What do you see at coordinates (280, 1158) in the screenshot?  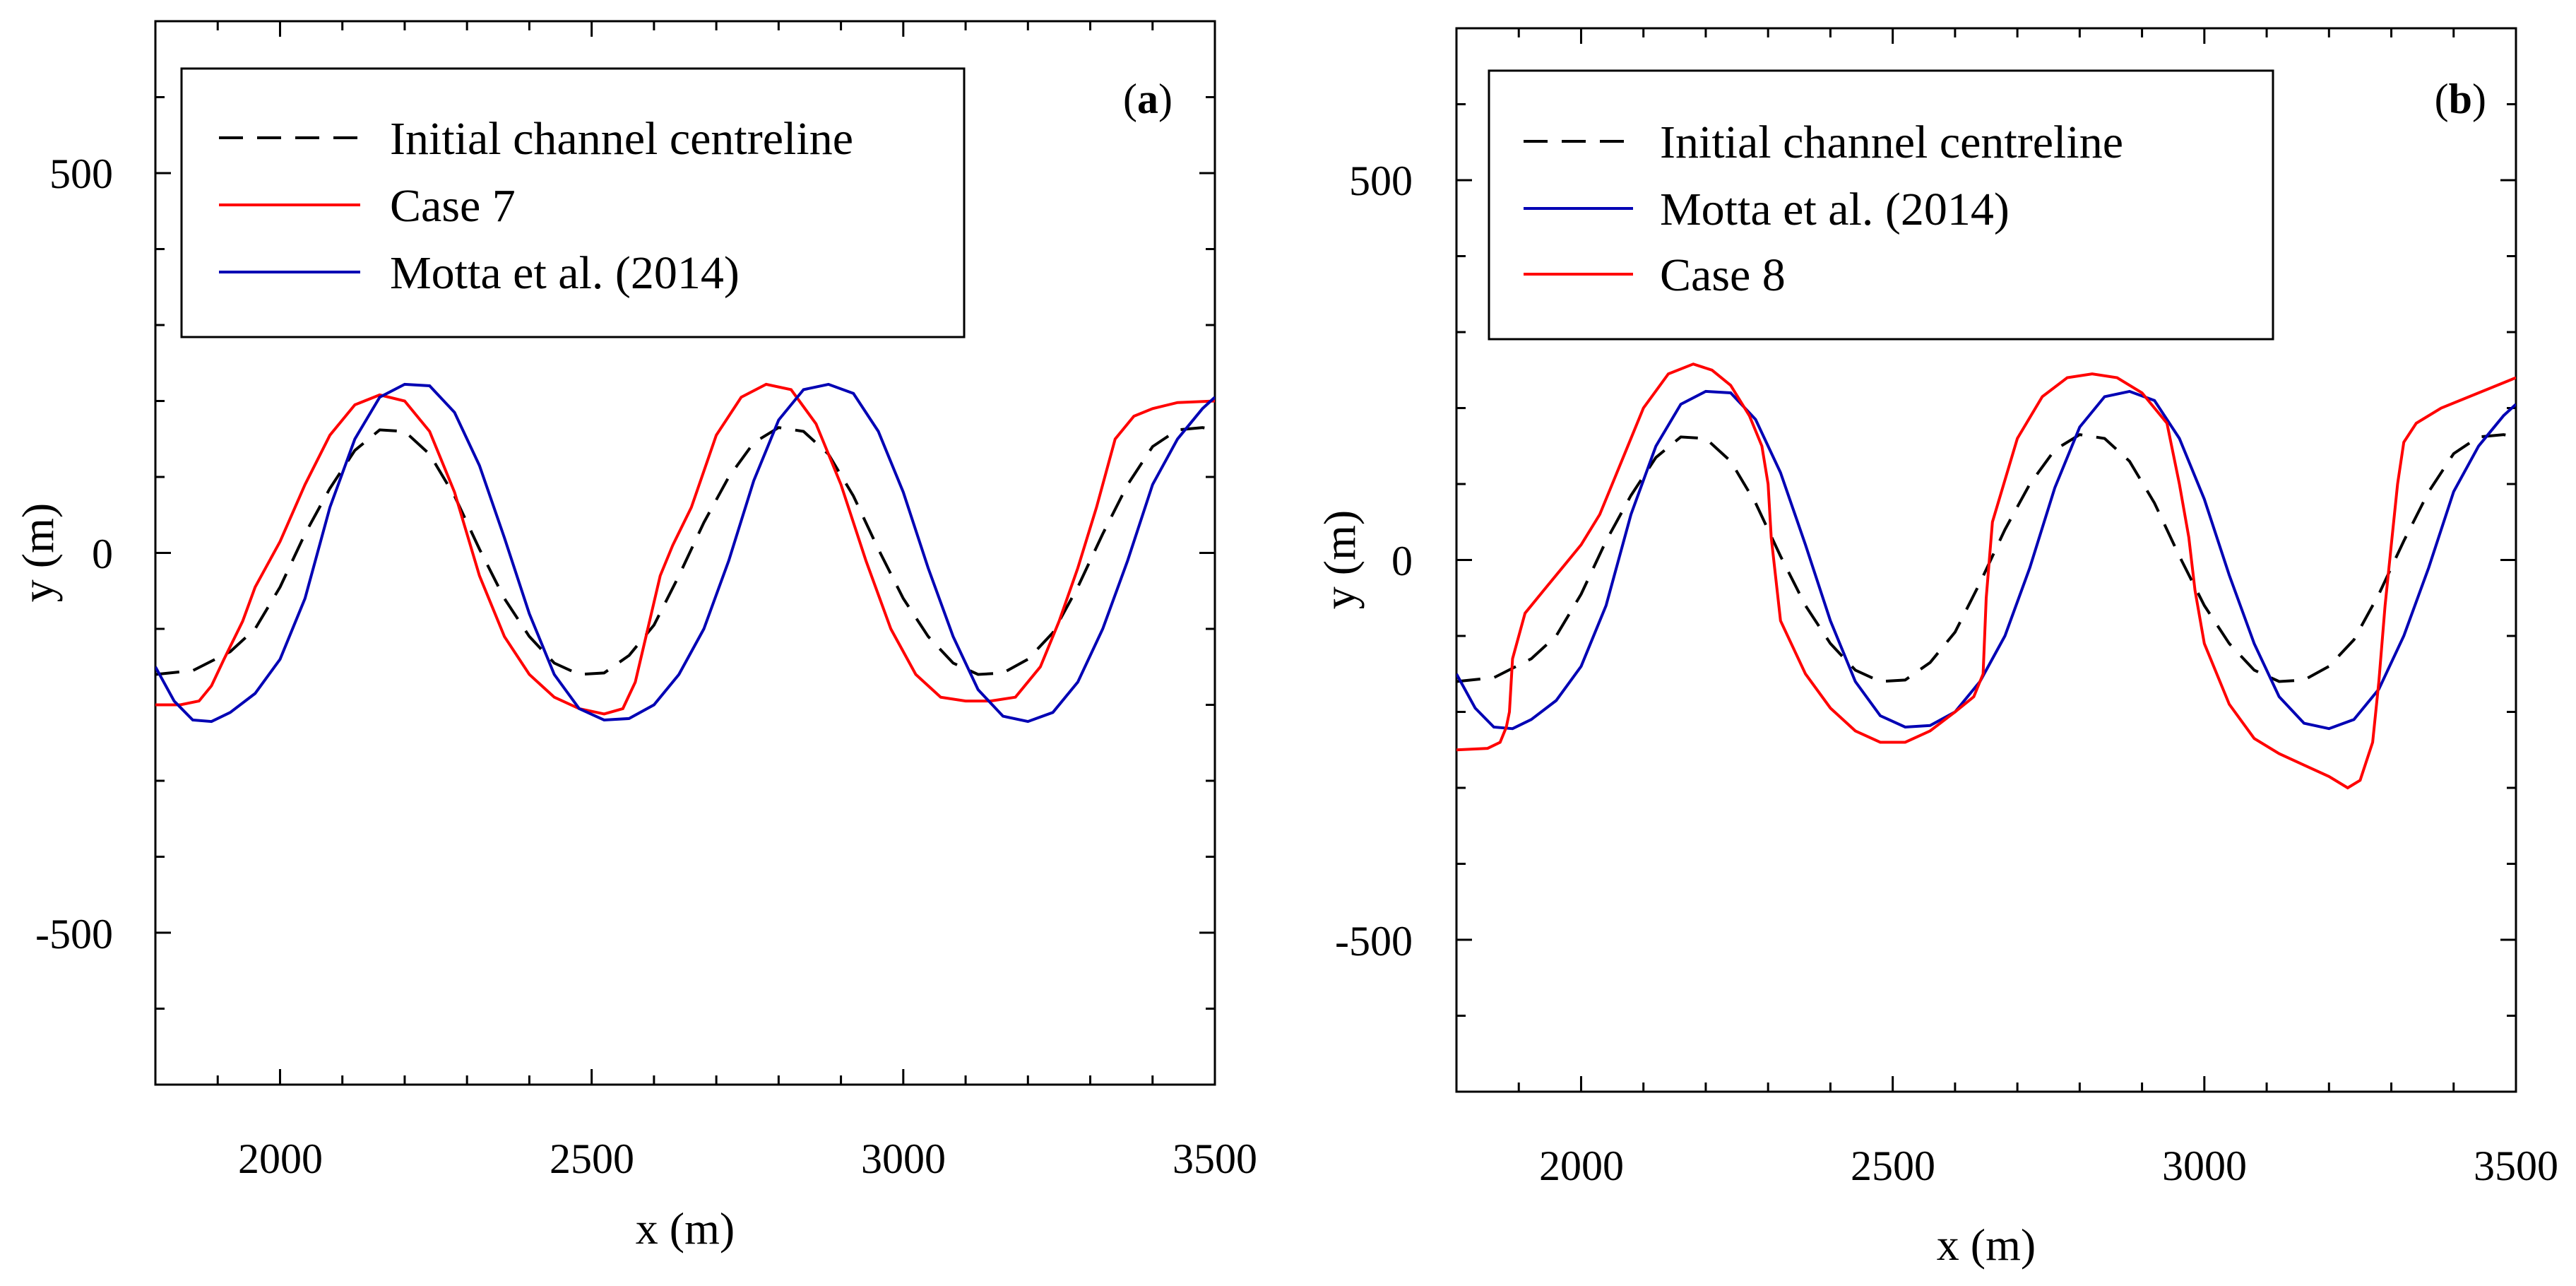 I see `x-tick-label-2000: 2000` at bounding box center [280, 1158].